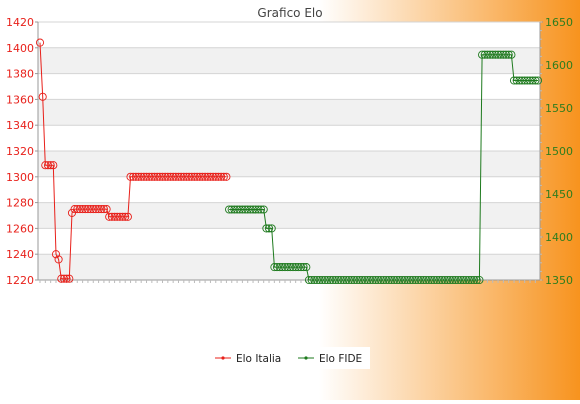  I want to click on legend-box, so click(290, 358).